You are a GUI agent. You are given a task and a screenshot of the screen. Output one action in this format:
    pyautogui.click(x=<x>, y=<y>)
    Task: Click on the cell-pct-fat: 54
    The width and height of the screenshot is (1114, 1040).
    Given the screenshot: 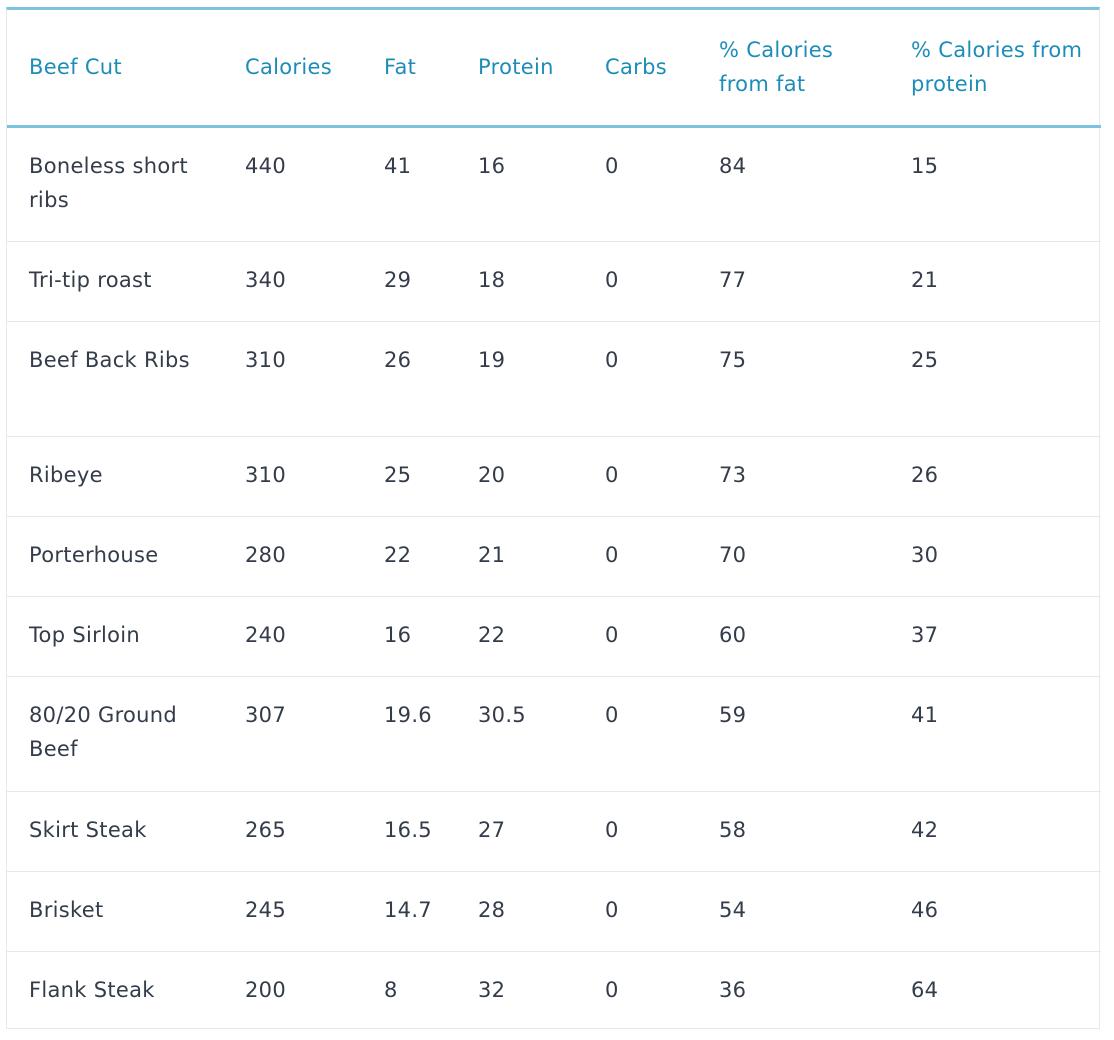 What is the action you would take?
    pyautogui.click(x=793, y=911)
    